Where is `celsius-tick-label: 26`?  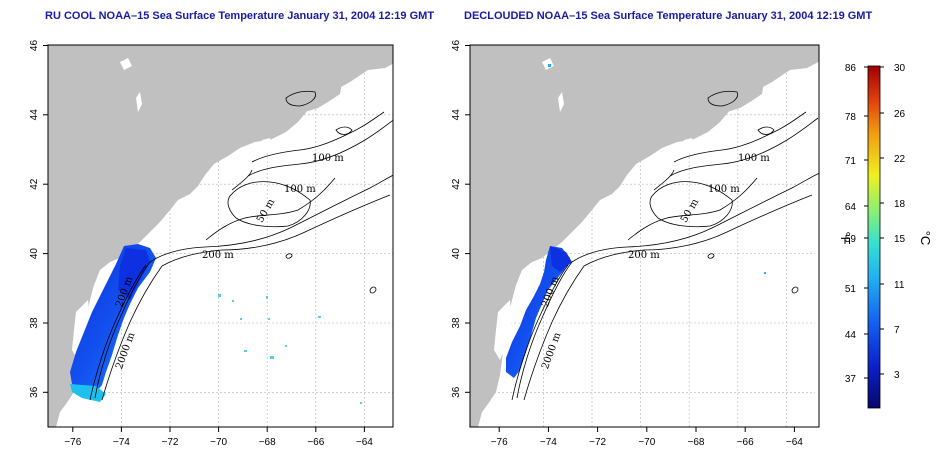 celsius-tick-label: 26 is located at coordinates (900, 114).